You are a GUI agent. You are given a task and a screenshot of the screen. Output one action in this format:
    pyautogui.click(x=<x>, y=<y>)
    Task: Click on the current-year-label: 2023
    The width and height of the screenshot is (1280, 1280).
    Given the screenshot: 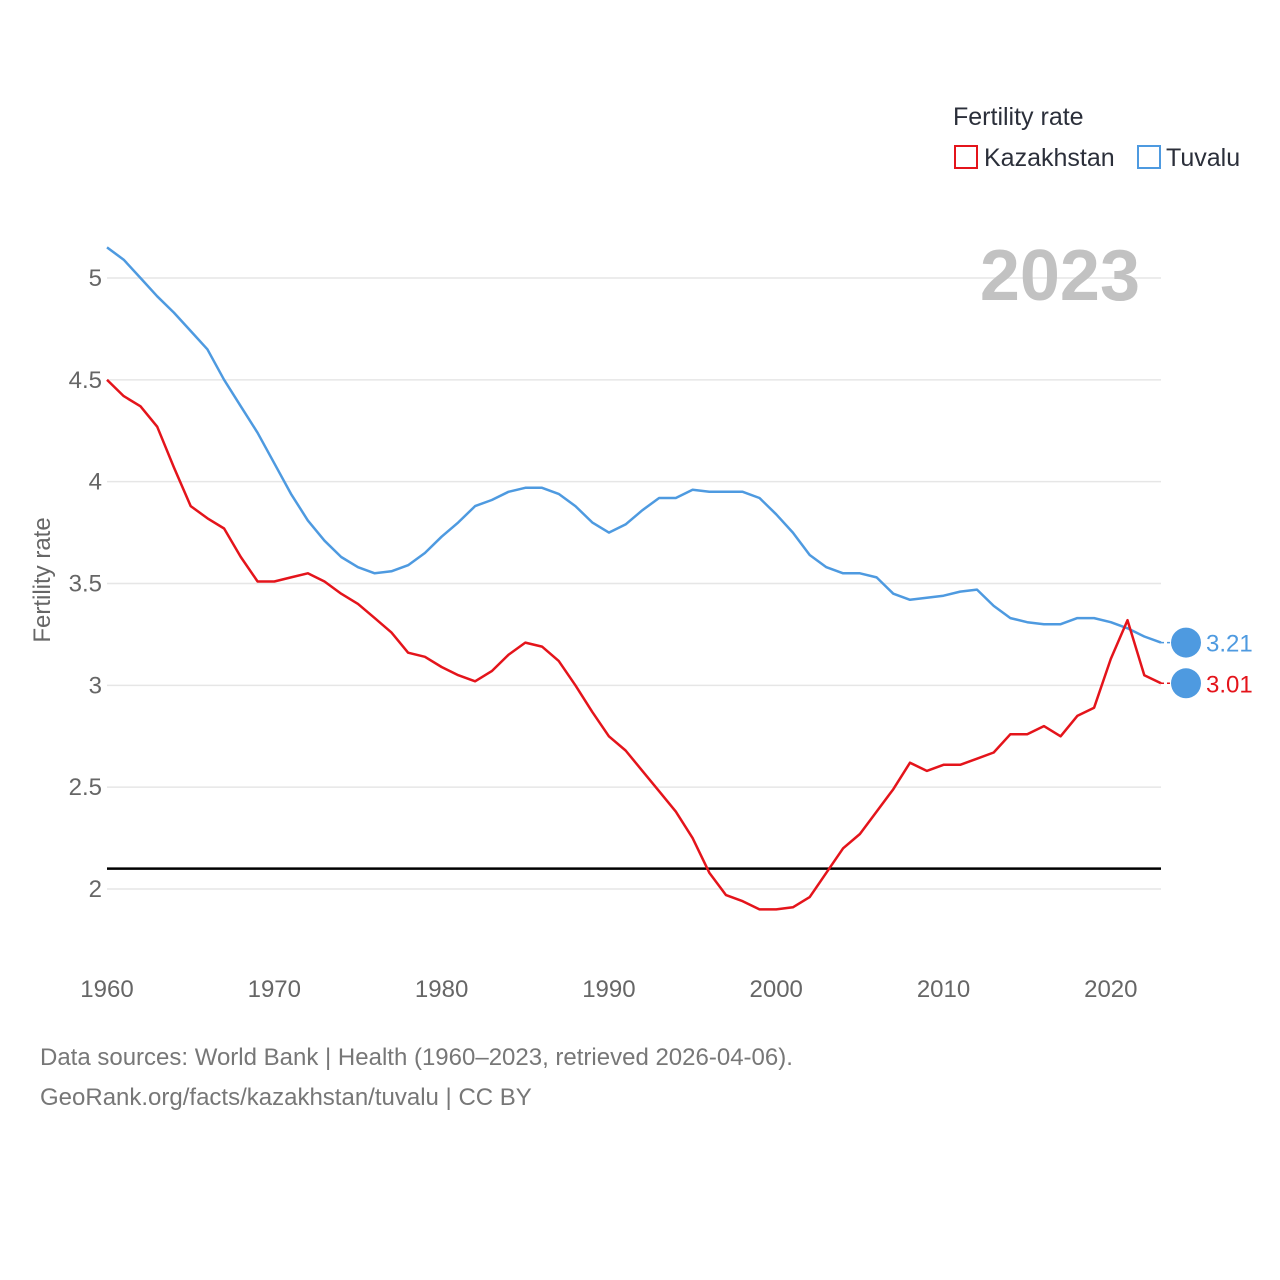 What is the action you would take?
    pyautogui.click(x=1060, y=276)
    